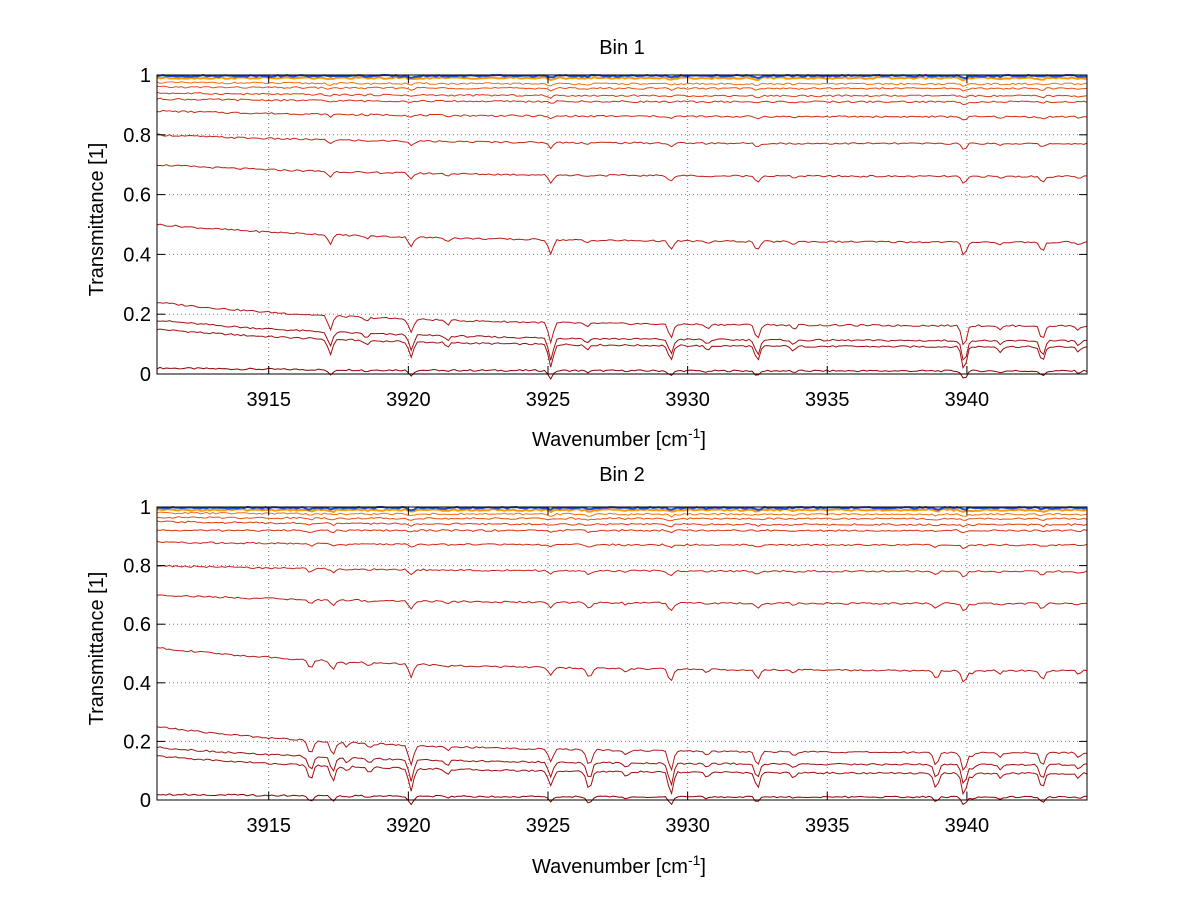 Image resolution: width=1200 pixels, height=901 pixels. What do you see at coordinates (622, 48) in the screenshot?
I see `chart-title: Bin 1` at bounding box center [622, 48].